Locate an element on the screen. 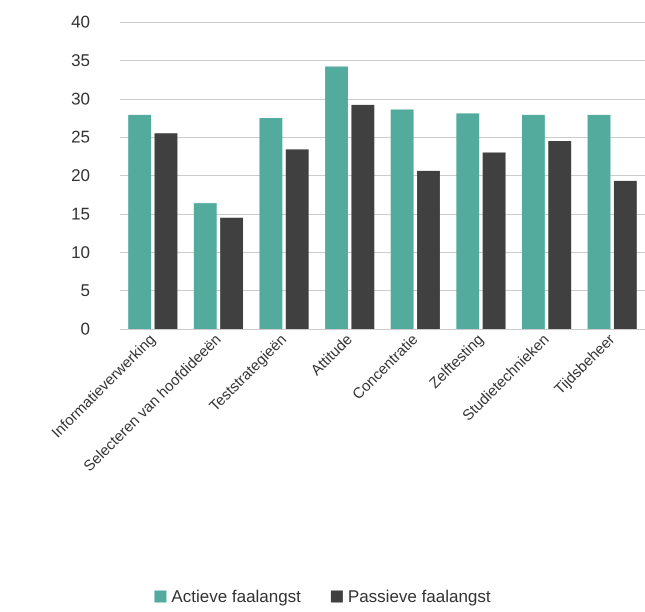 This screenshot has width=645, height=612. y-tick-label: 5 is located at coordinates (85, 290).